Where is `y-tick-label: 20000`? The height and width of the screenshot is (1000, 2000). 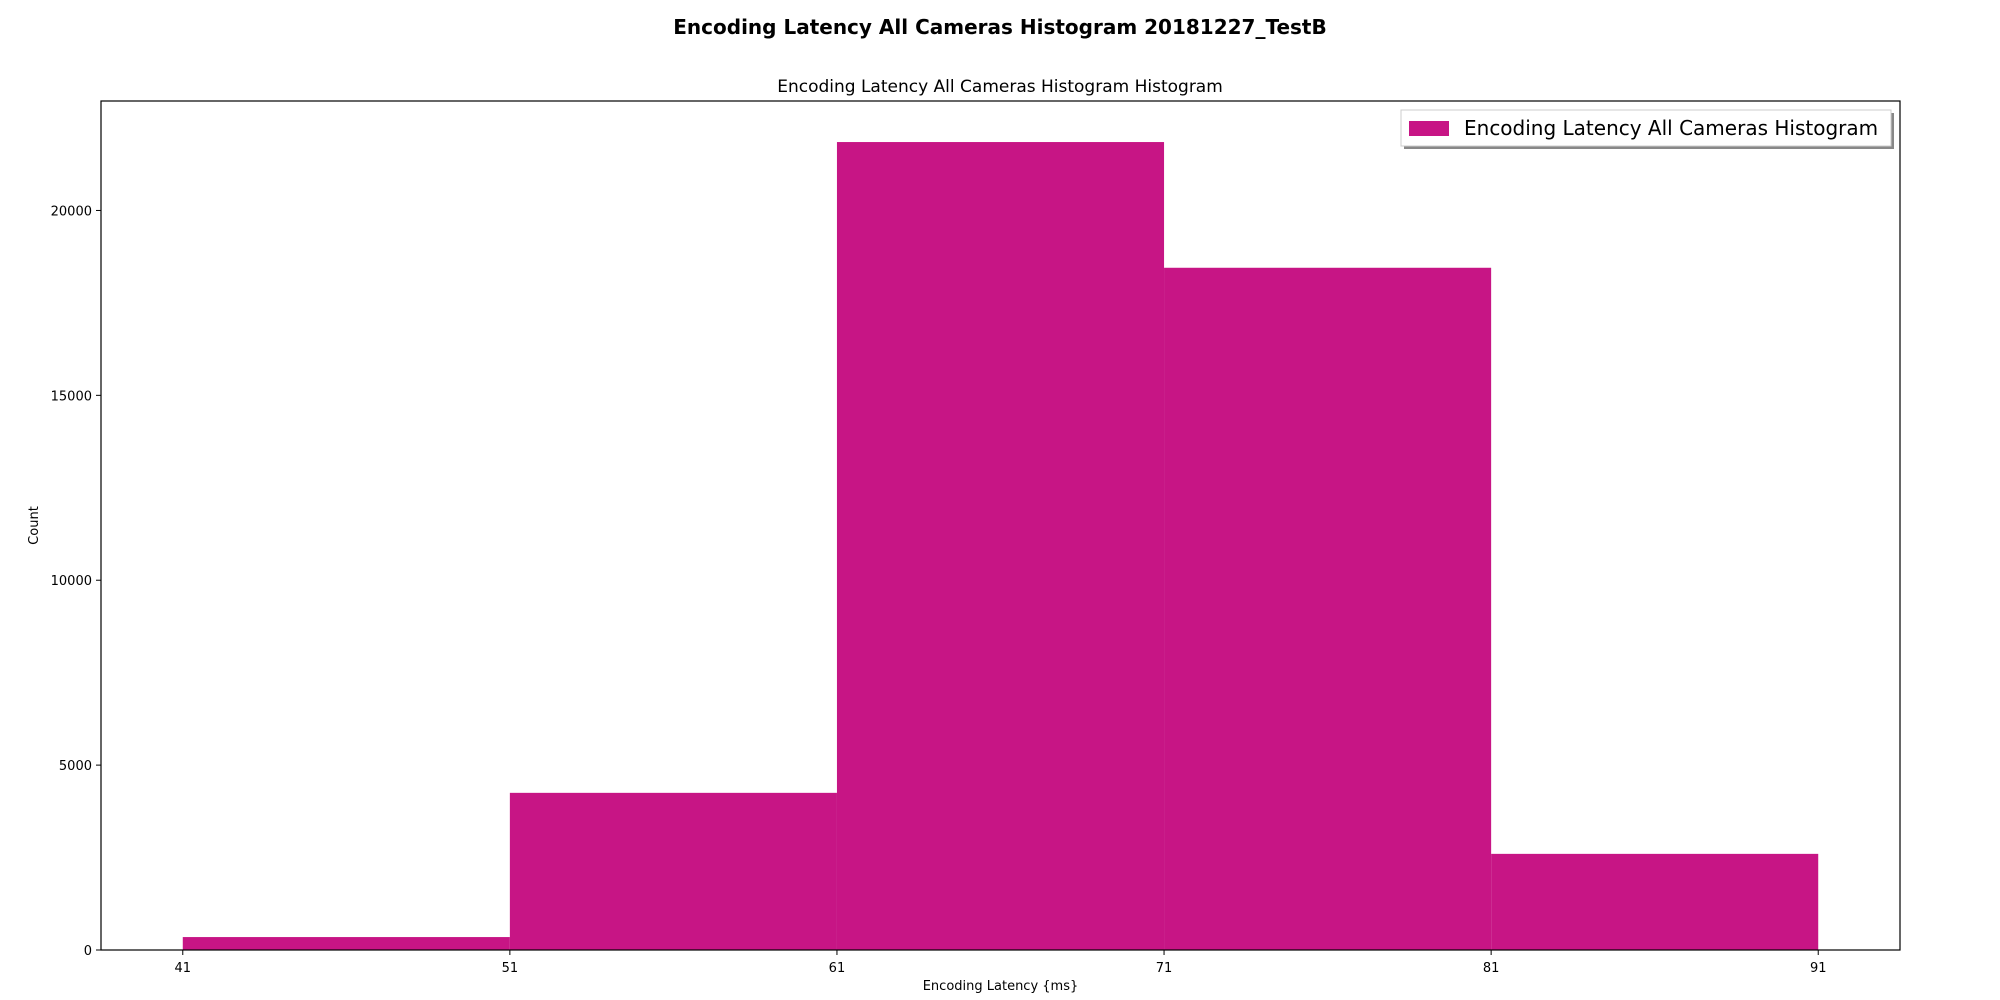
y-tick-label: 20000 is located at coordinates (71, 211).